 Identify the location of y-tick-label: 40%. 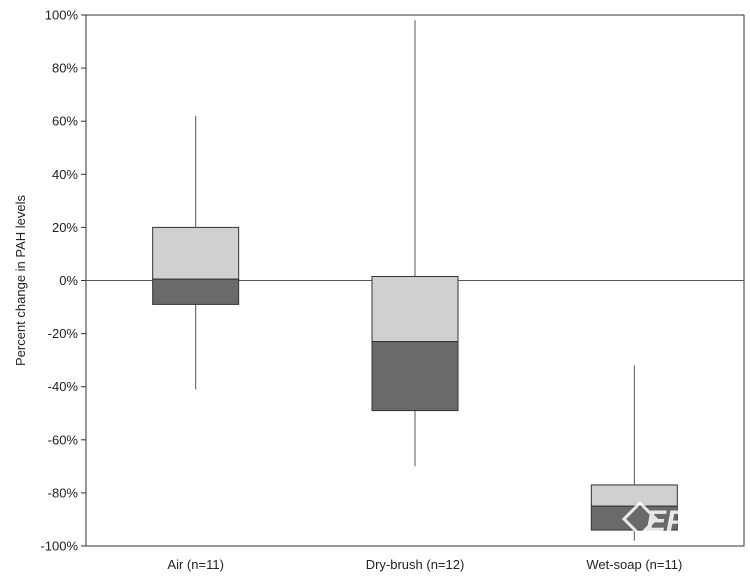
(65, 174).